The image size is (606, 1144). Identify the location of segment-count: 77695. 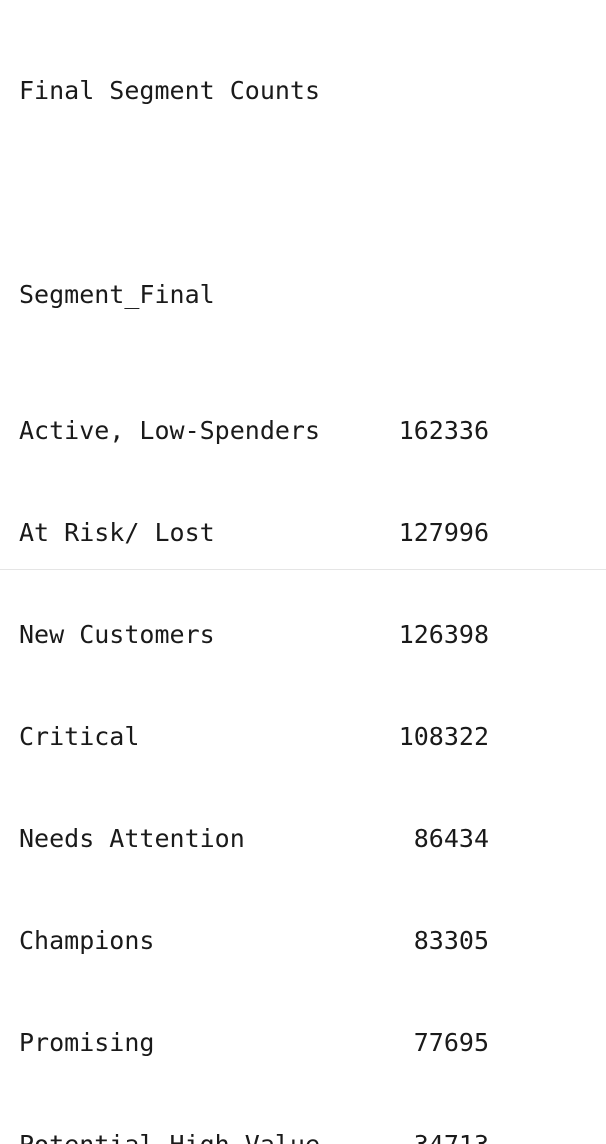
(451, 1042).